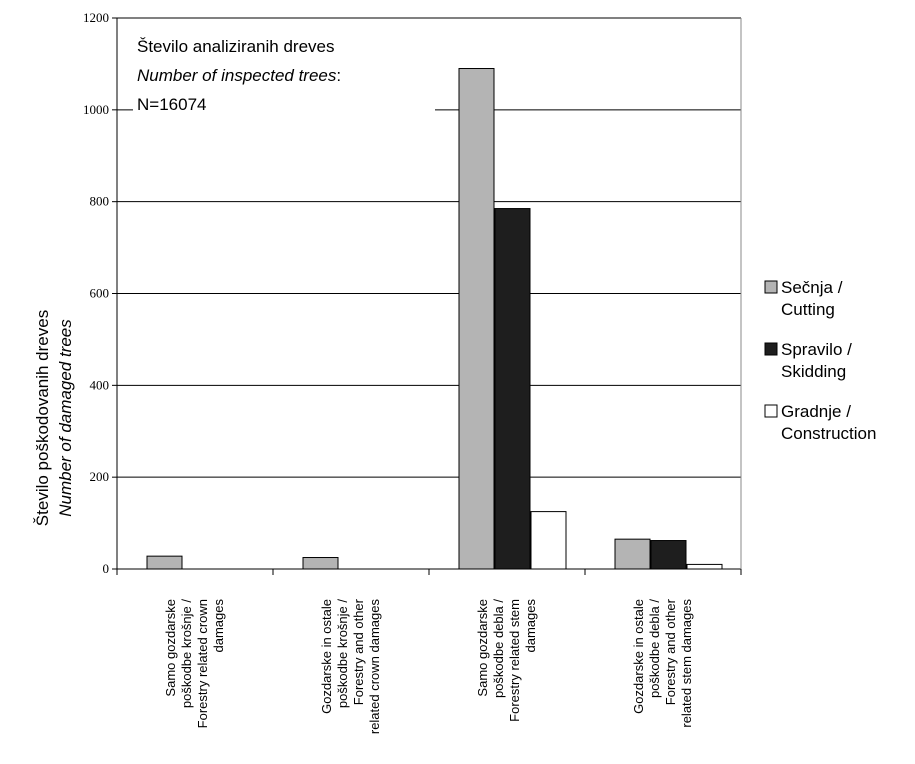  What do you see at coordinates (96, 17) in the screenshot?
I see `y-tick-label: 1200` at bounding box center [96, 17].